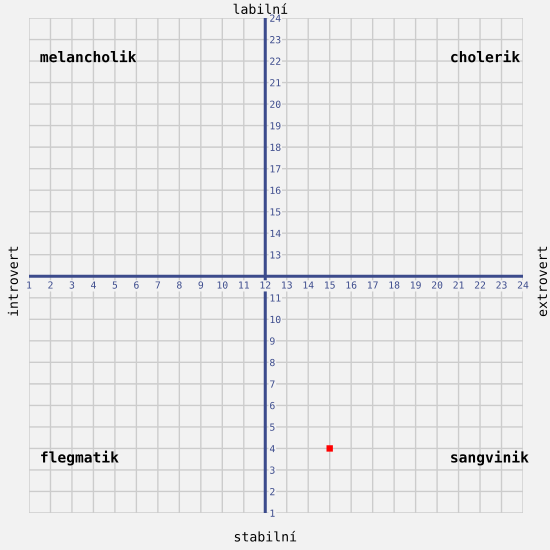 The image size is (550, 550). I want to click on y-tick-label: 3, so click(272, 470).